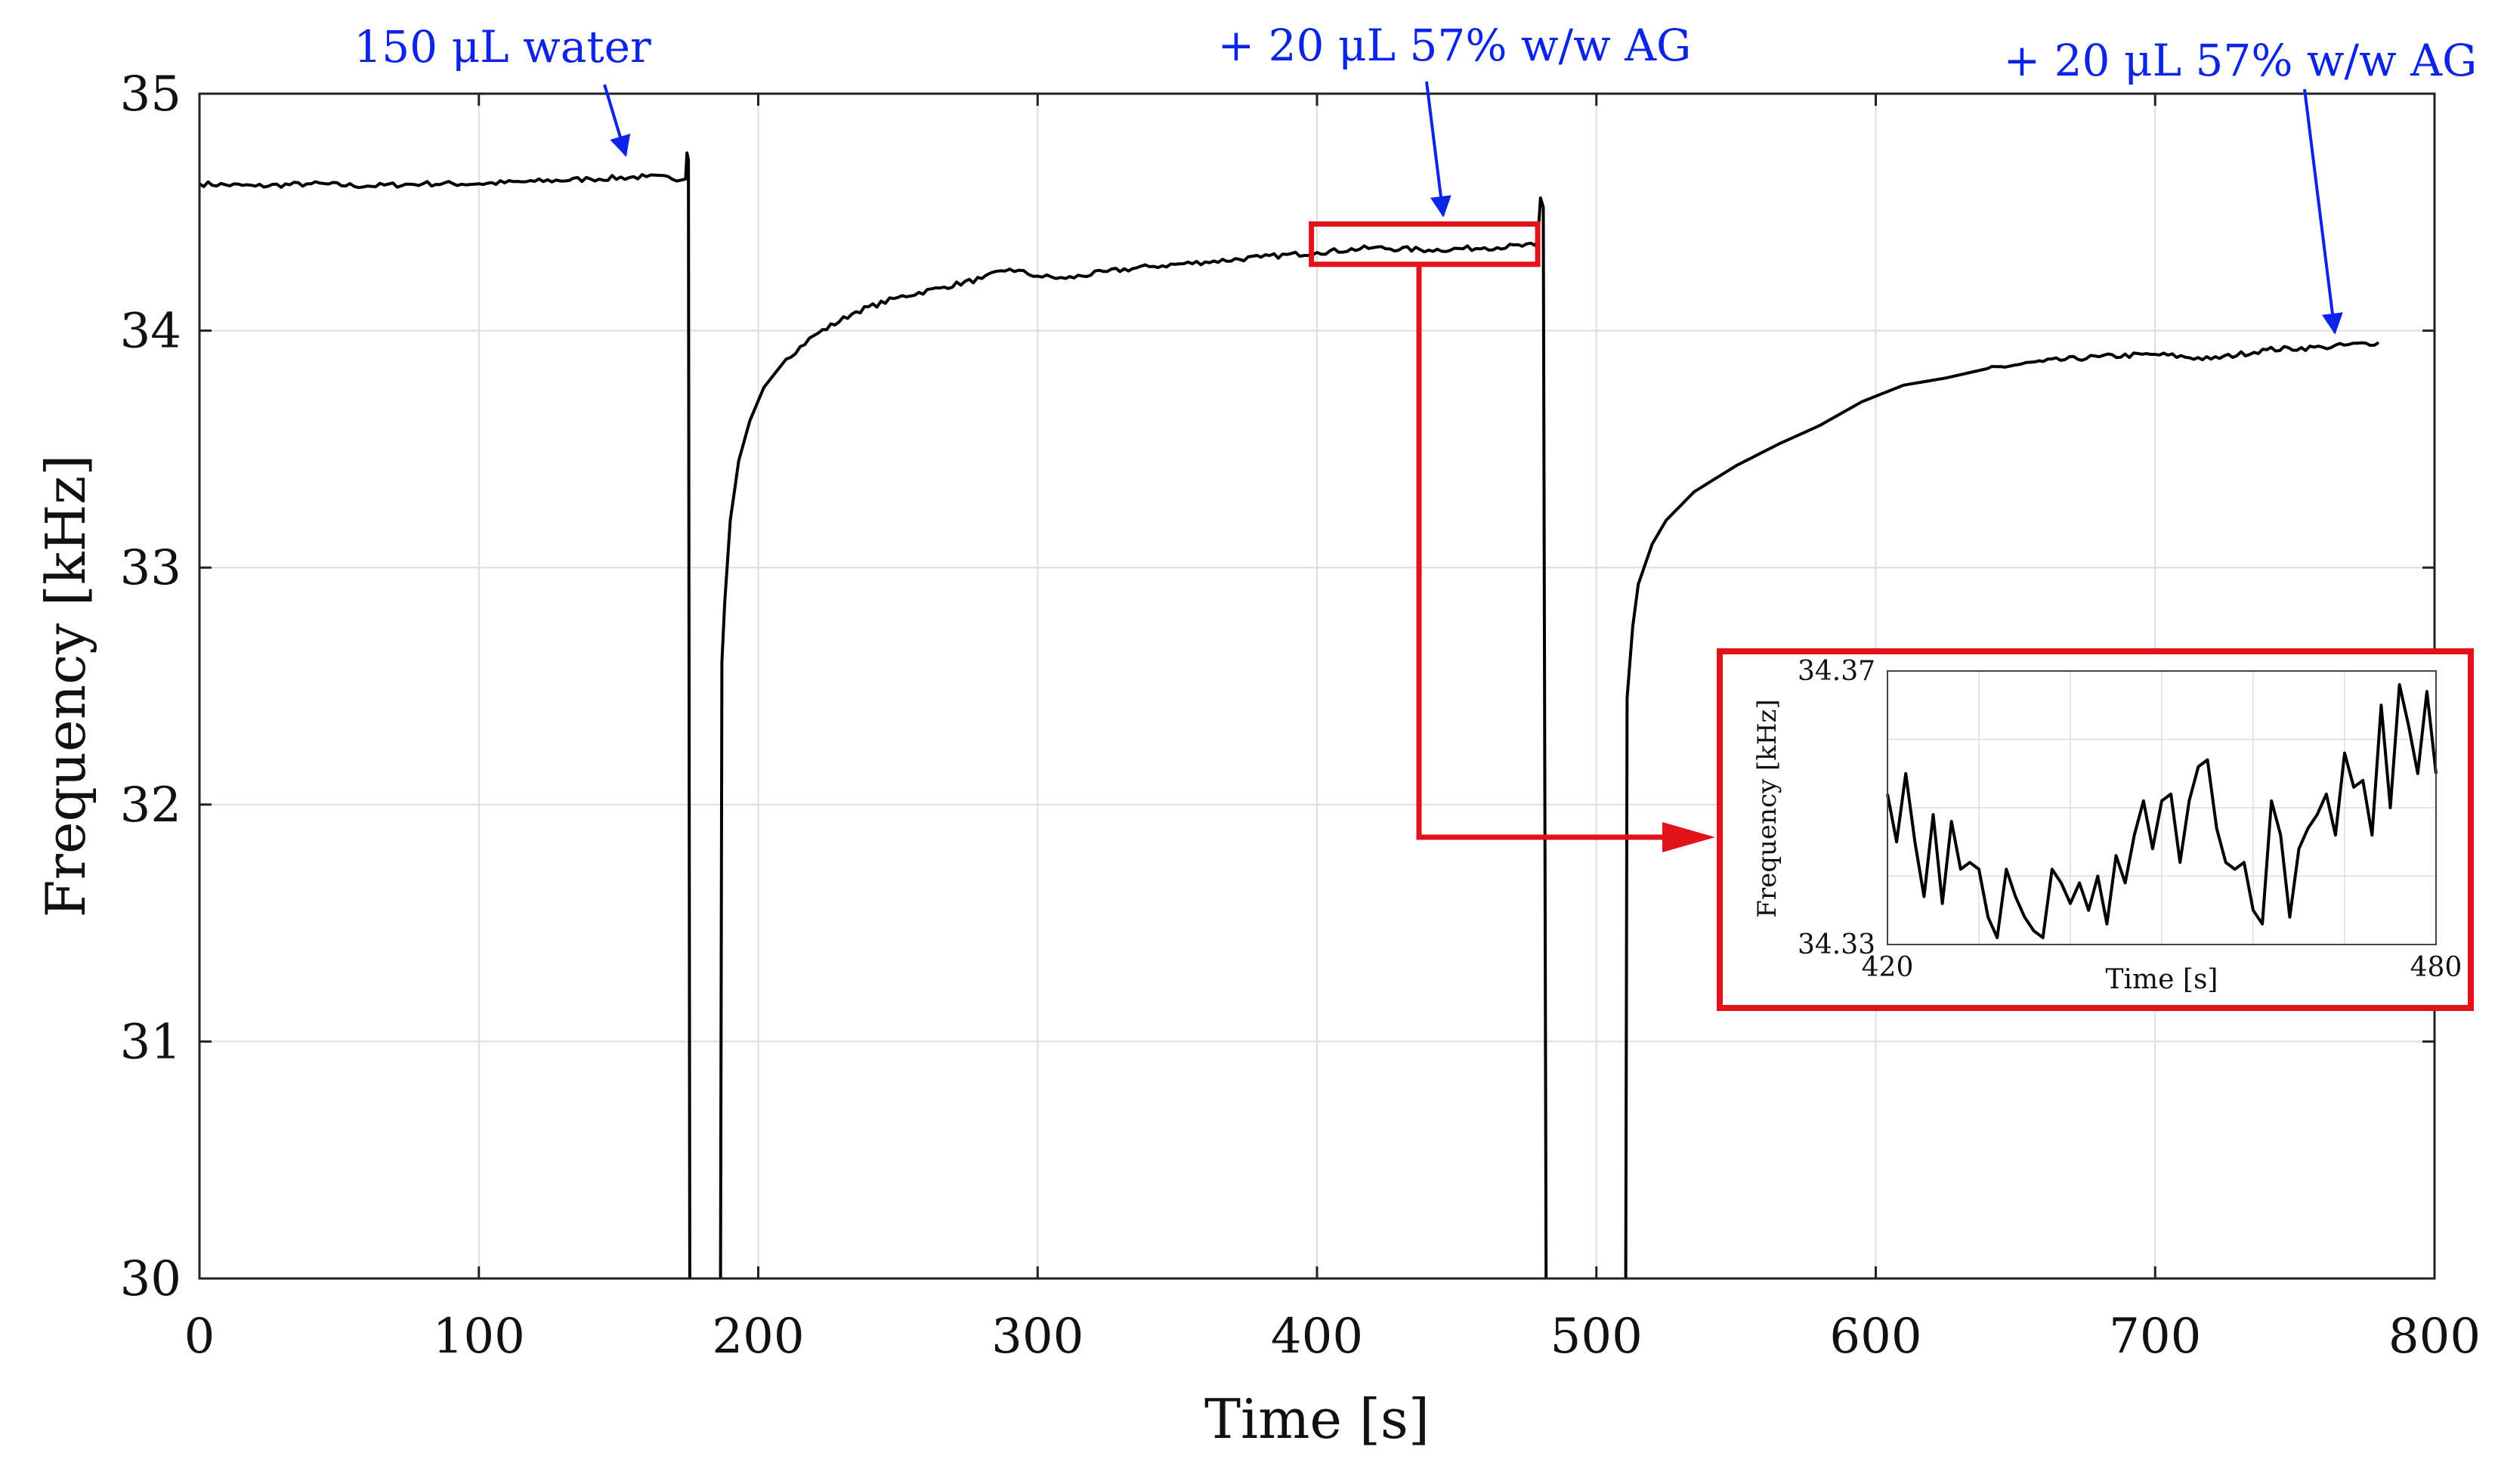  What do you see at coordinates (1317, 1337) in the screenshot?
I see `main-x-tick-label: 400` at bounding box center [1317, 1337].